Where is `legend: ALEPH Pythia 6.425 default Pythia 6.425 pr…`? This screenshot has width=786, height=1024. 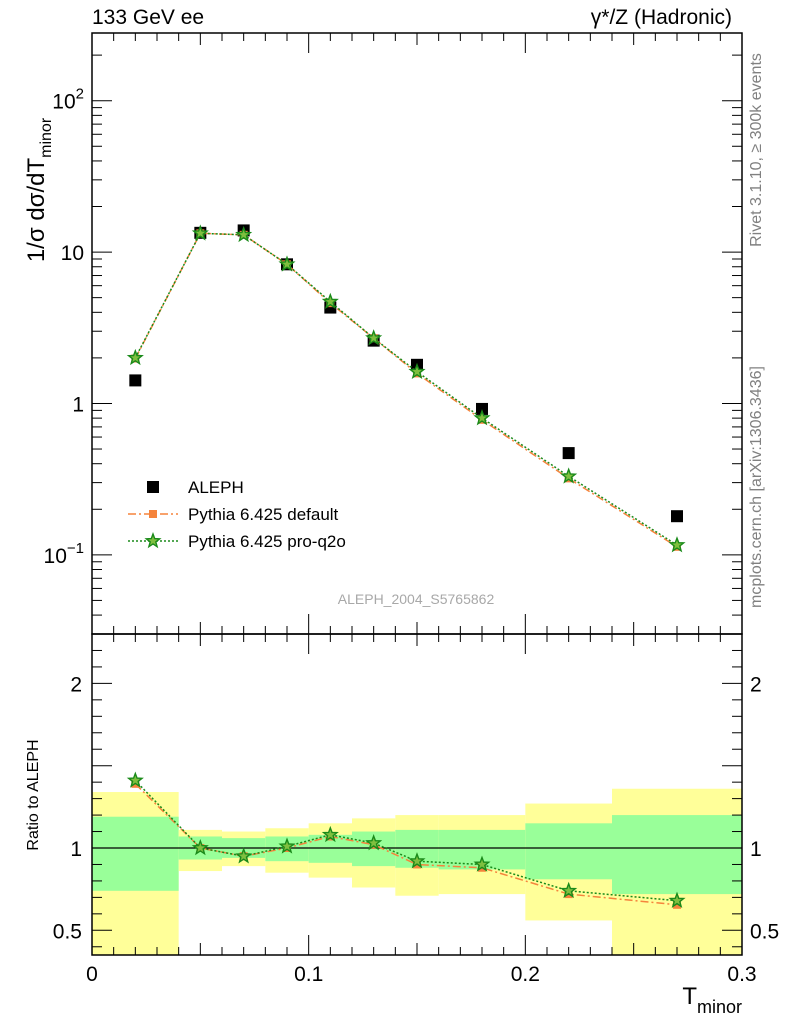
legend: ALEPH Pythia 6.425 default Pythia 6.425 pr… is located at coordinates (237, 514).